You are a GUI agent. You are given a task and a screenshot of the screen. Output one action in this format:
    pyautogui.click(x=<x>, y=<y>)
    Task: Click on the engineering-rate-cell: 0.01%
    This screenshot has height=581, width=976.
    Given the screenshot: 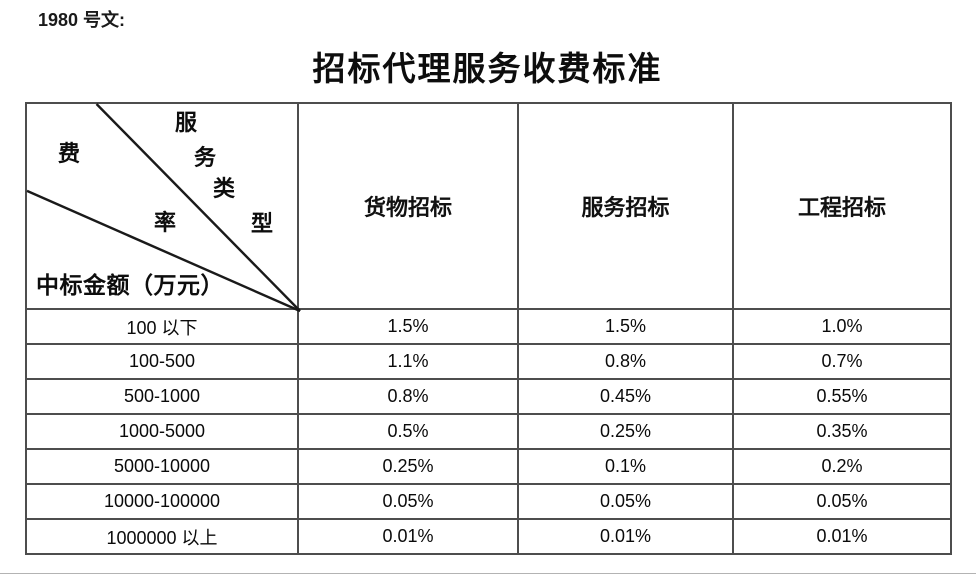 What is the action you would take?
    pyautogui.click(x=842, y=536)
    